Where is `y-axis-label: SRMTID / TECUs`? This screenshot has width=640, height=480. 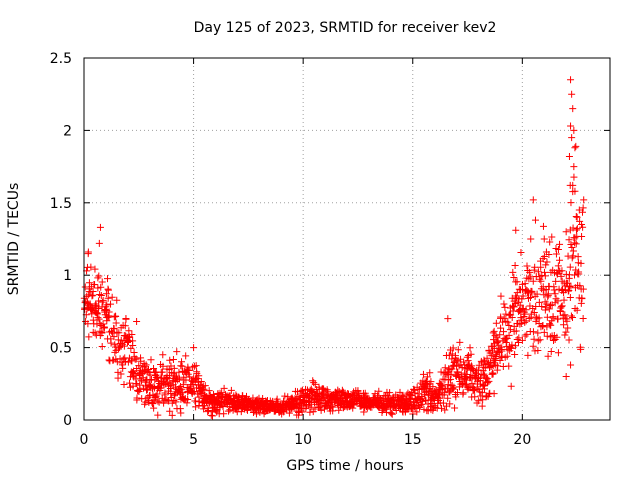
y-axis-label: SRMTID / TECUs is located at coordinates (14, 239).